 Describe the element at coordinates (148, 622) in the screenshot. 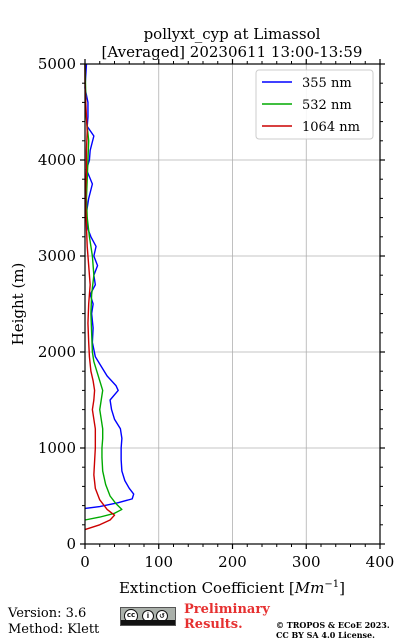

I see `cc-badge-bar` at that location.